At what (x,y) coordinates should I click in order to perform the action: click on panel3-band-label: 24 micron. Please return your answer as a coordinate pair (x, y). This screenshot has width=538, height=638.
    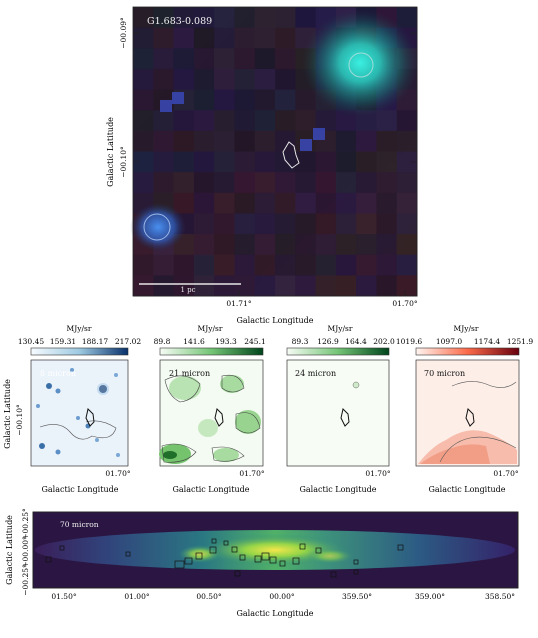
    Looking at the image, I should click on (315, 373).